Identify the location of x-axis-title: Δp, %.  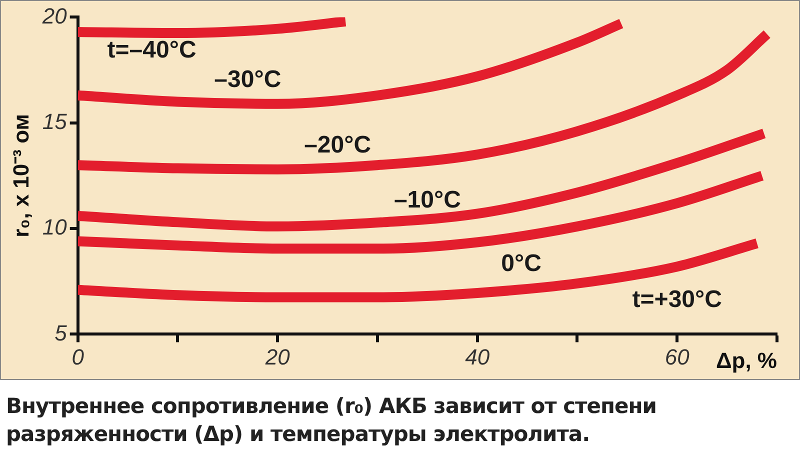
(746, 360).